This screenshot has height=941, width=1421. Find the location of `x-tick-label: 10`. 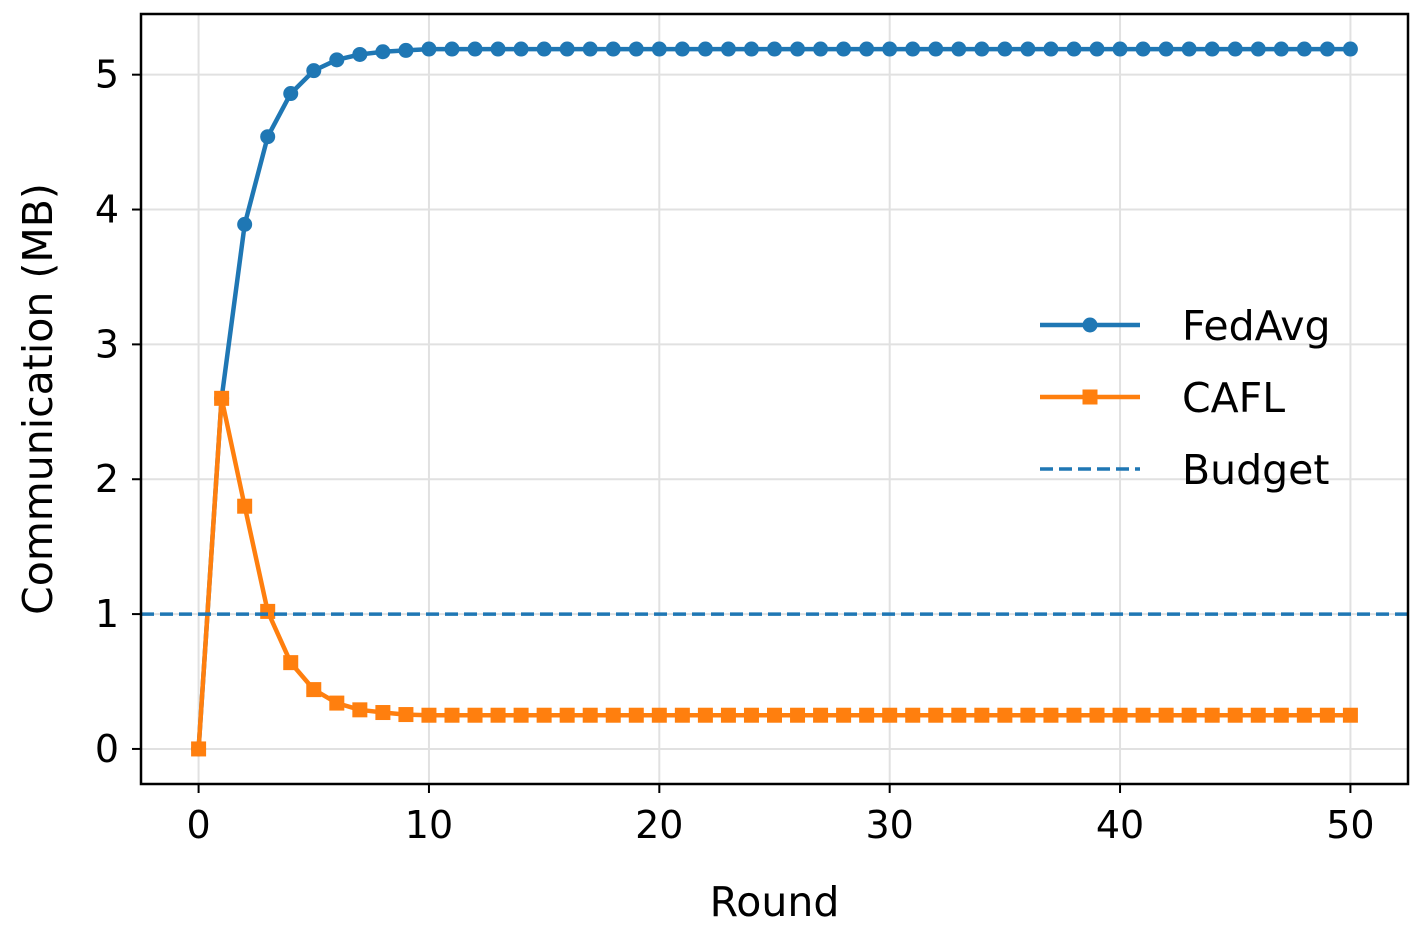

x-tick-label: 10 is located at coordinates (429, 825).